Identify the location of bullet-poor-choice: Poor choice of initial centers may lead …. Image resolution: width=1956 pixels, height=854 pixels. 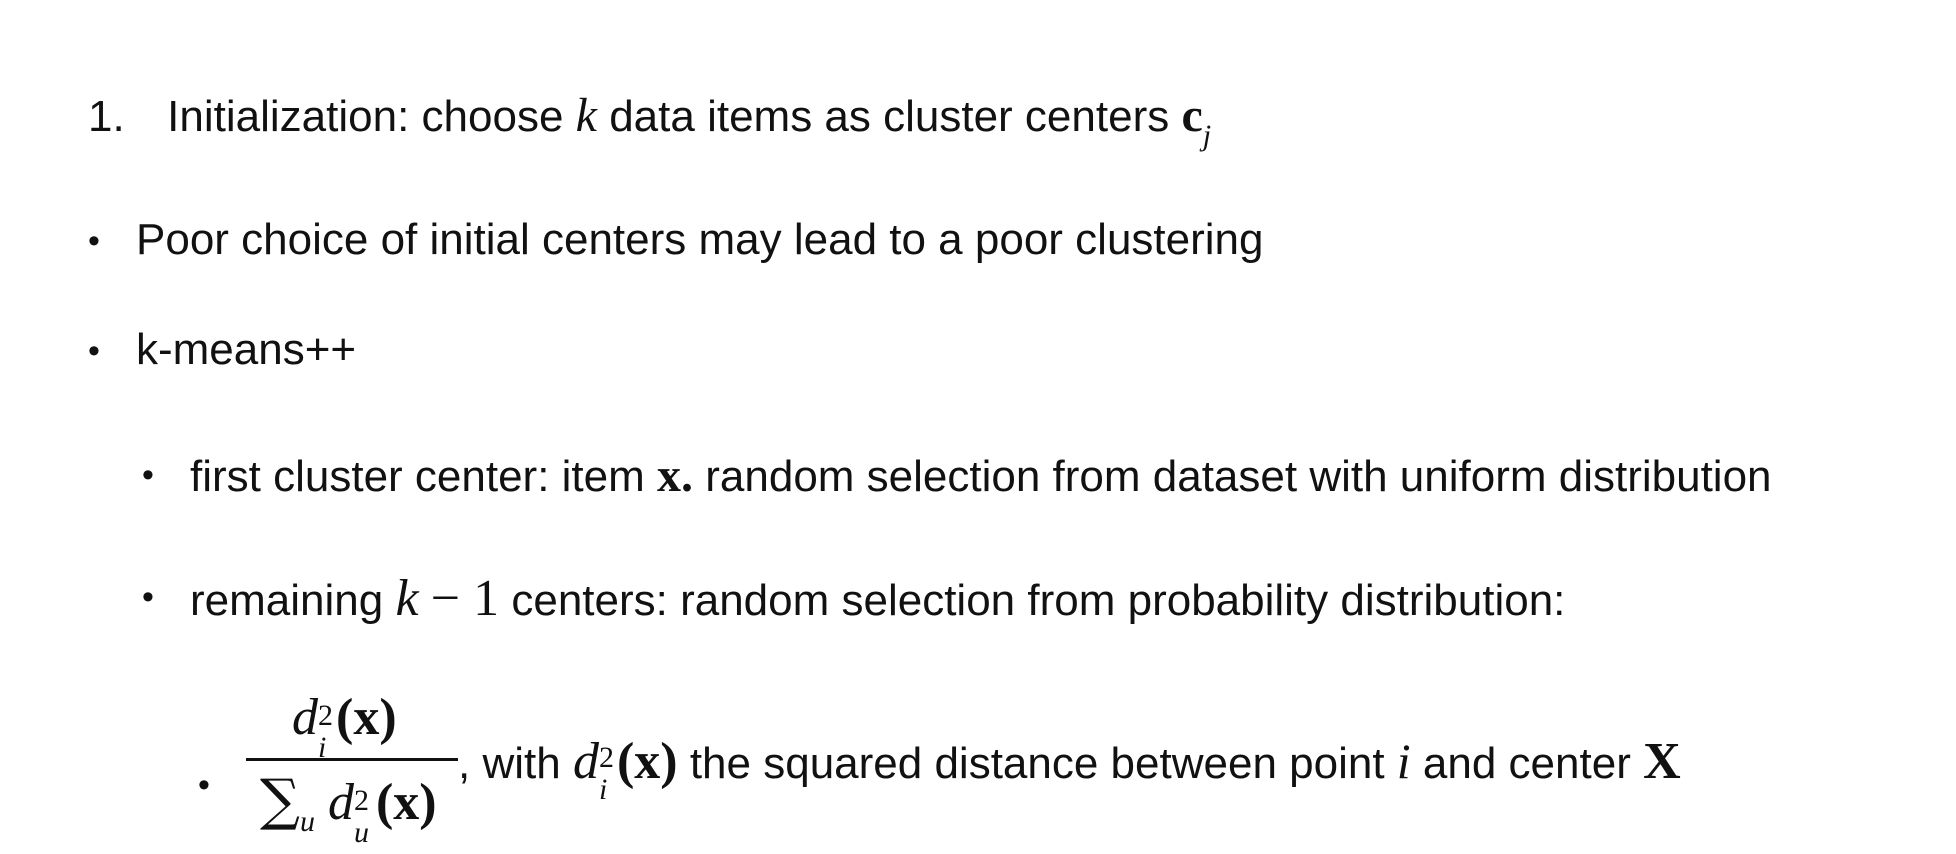
(700, 239).